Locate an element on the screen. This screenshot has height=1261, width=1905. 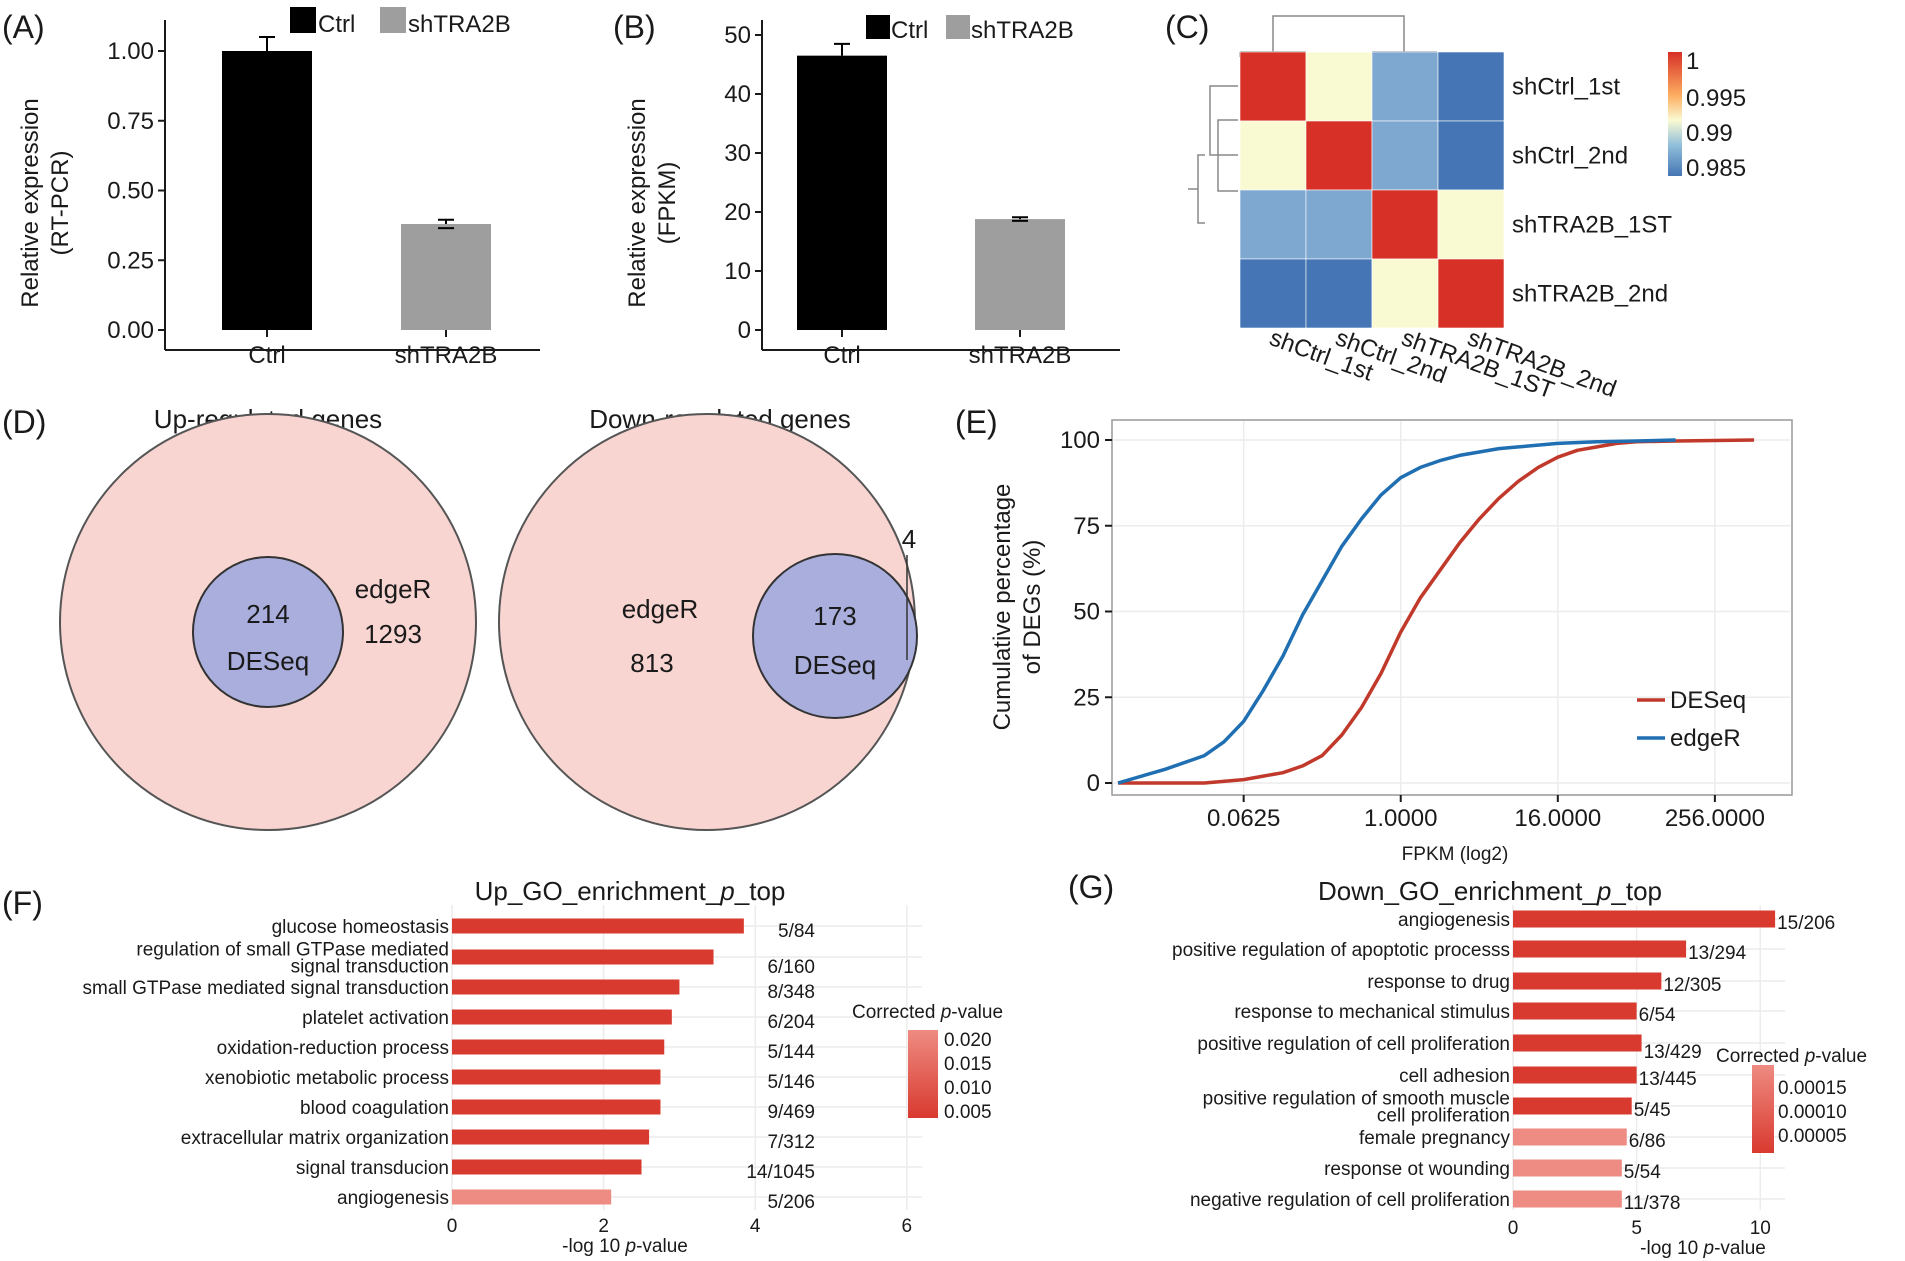
count-label: 6/204 is located at coordinates (791, 1022).